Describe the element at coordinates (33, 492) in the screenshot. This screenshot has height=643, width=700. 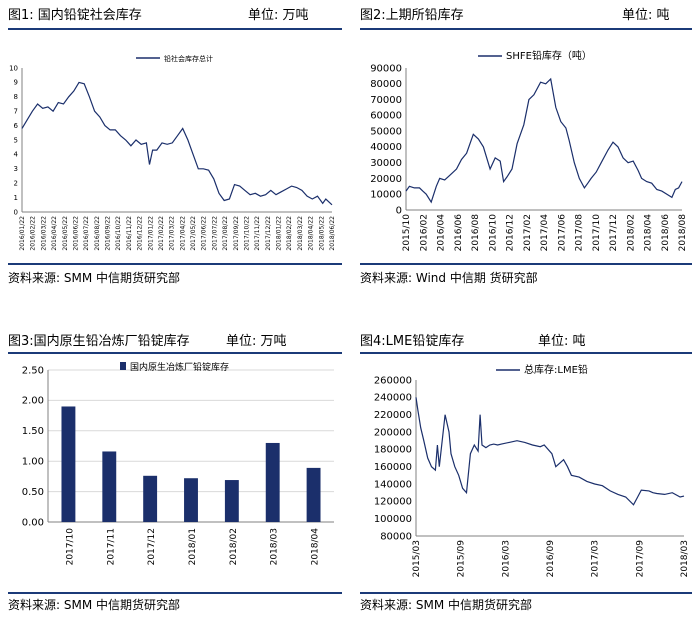
I see `y-tick-label: 0.50` at that location.